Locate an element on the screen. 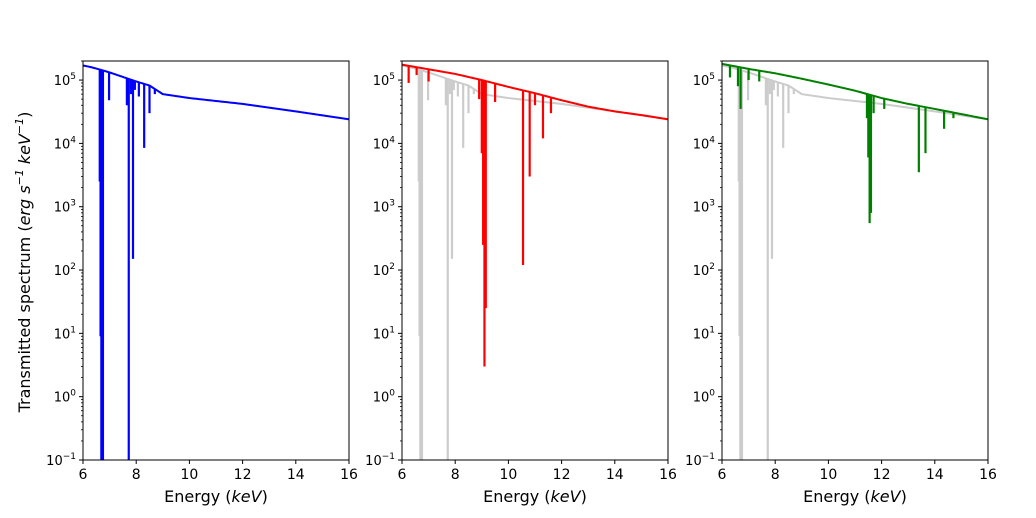 This screenshot has width=1036, height=518. y-axis-label-close: ) is located at coordinates (24, 115).